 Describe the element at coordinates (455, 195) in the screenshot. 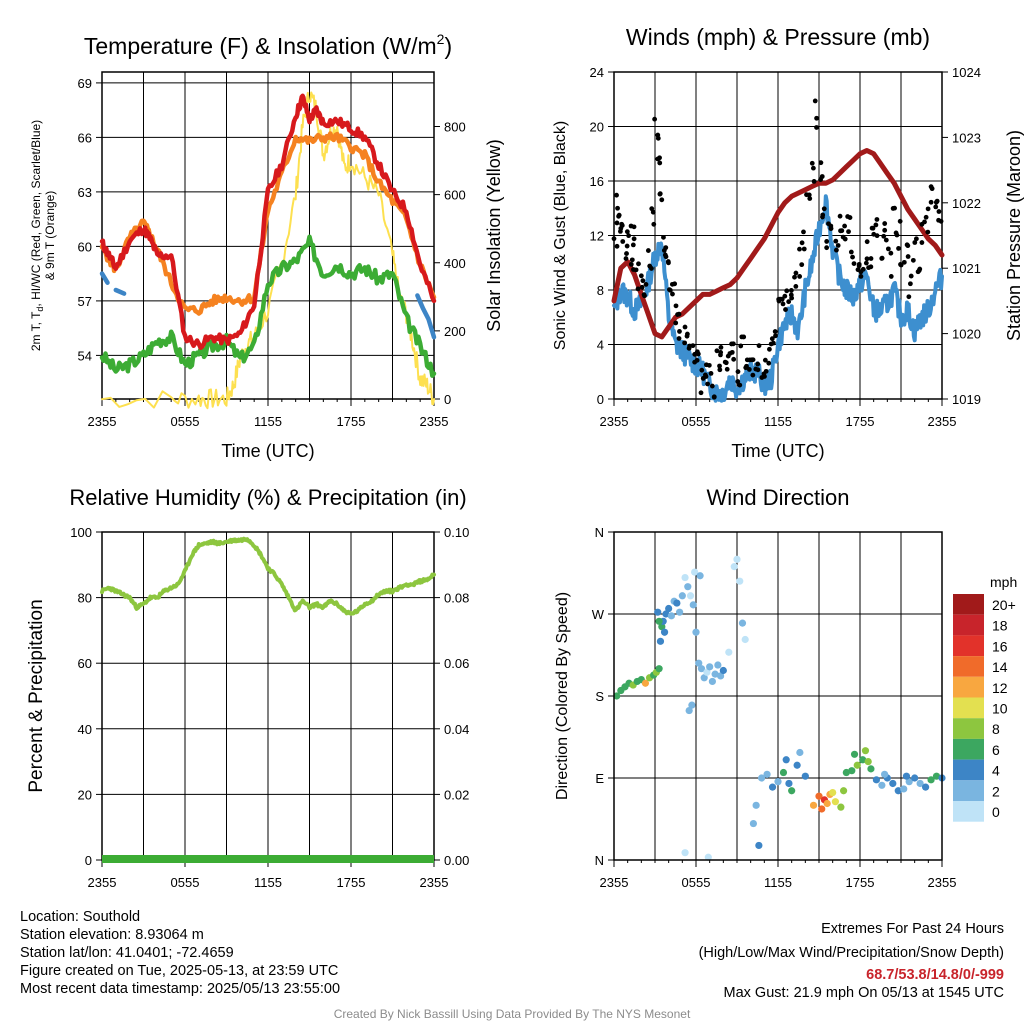

I see `y2-tick-label: 600` at that location.